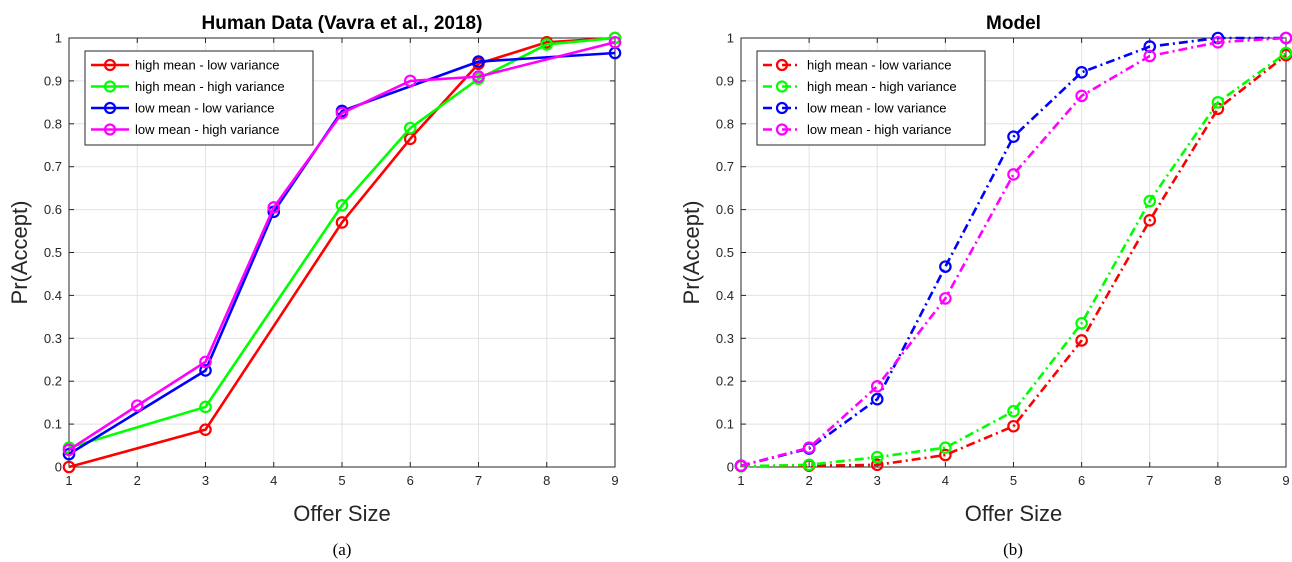 The width and height of the screenshot is (1292, 562). I want to click on panel-a-x-axis-label: Offer Size, so click(341, 513).